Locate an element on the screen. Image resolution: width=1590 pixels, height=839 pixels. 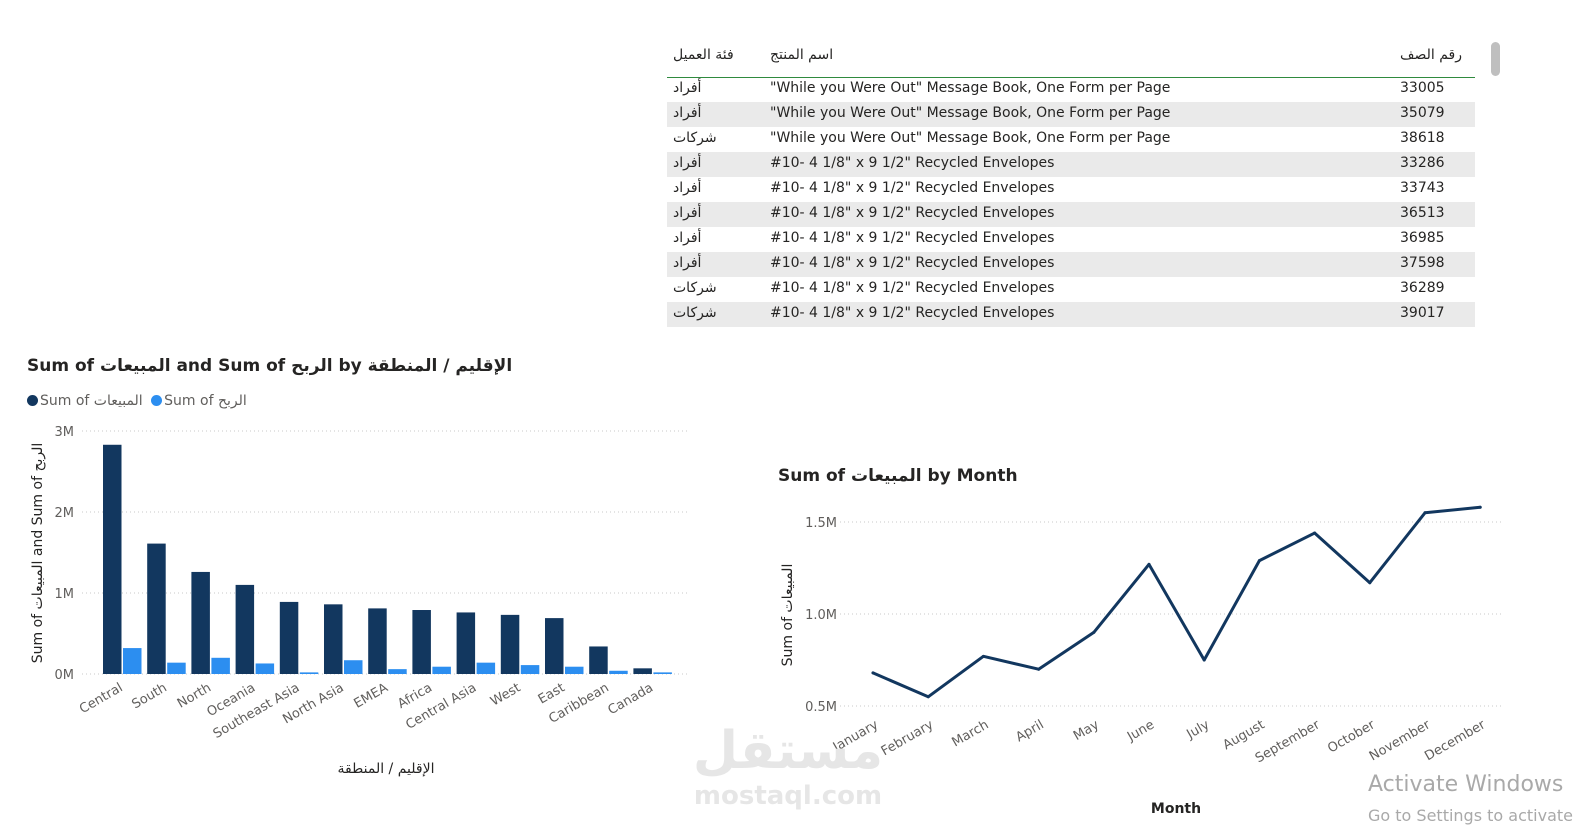
cell-row-id: 33005 is located at coordinates (1422, 88).